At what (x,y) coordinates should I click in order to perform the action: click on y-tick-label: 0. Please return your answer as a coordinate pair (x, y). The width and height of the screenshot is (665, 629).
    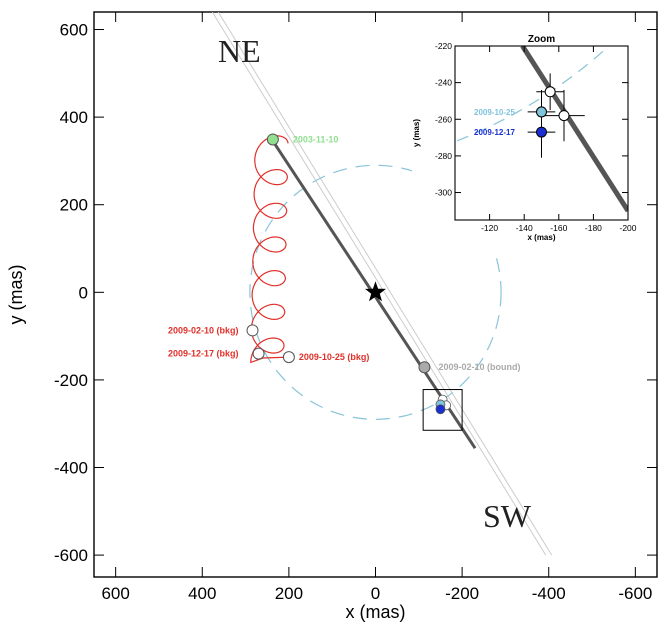
    Looking at the image, I should click on (83, 292).